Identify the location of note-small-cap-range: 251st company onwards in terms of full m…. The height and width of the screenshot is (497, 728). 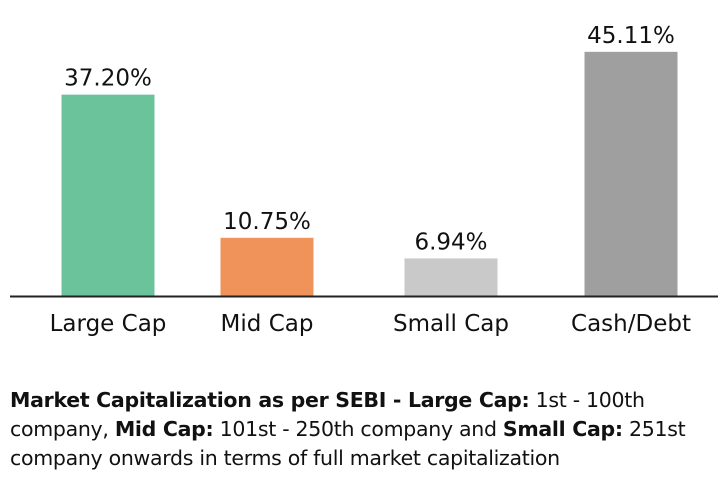
(348, 443).